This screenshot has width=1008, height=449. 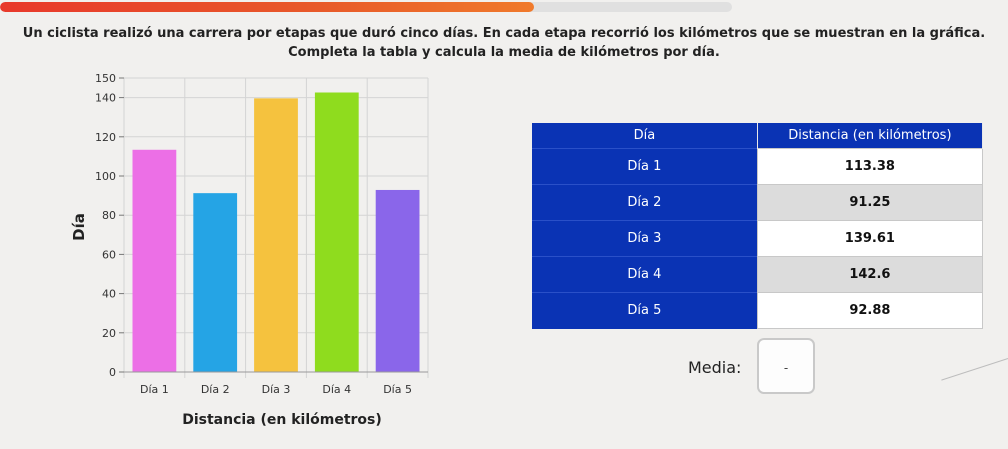 I want to click on y-tick-label: 100, so click(x=105, y=176).